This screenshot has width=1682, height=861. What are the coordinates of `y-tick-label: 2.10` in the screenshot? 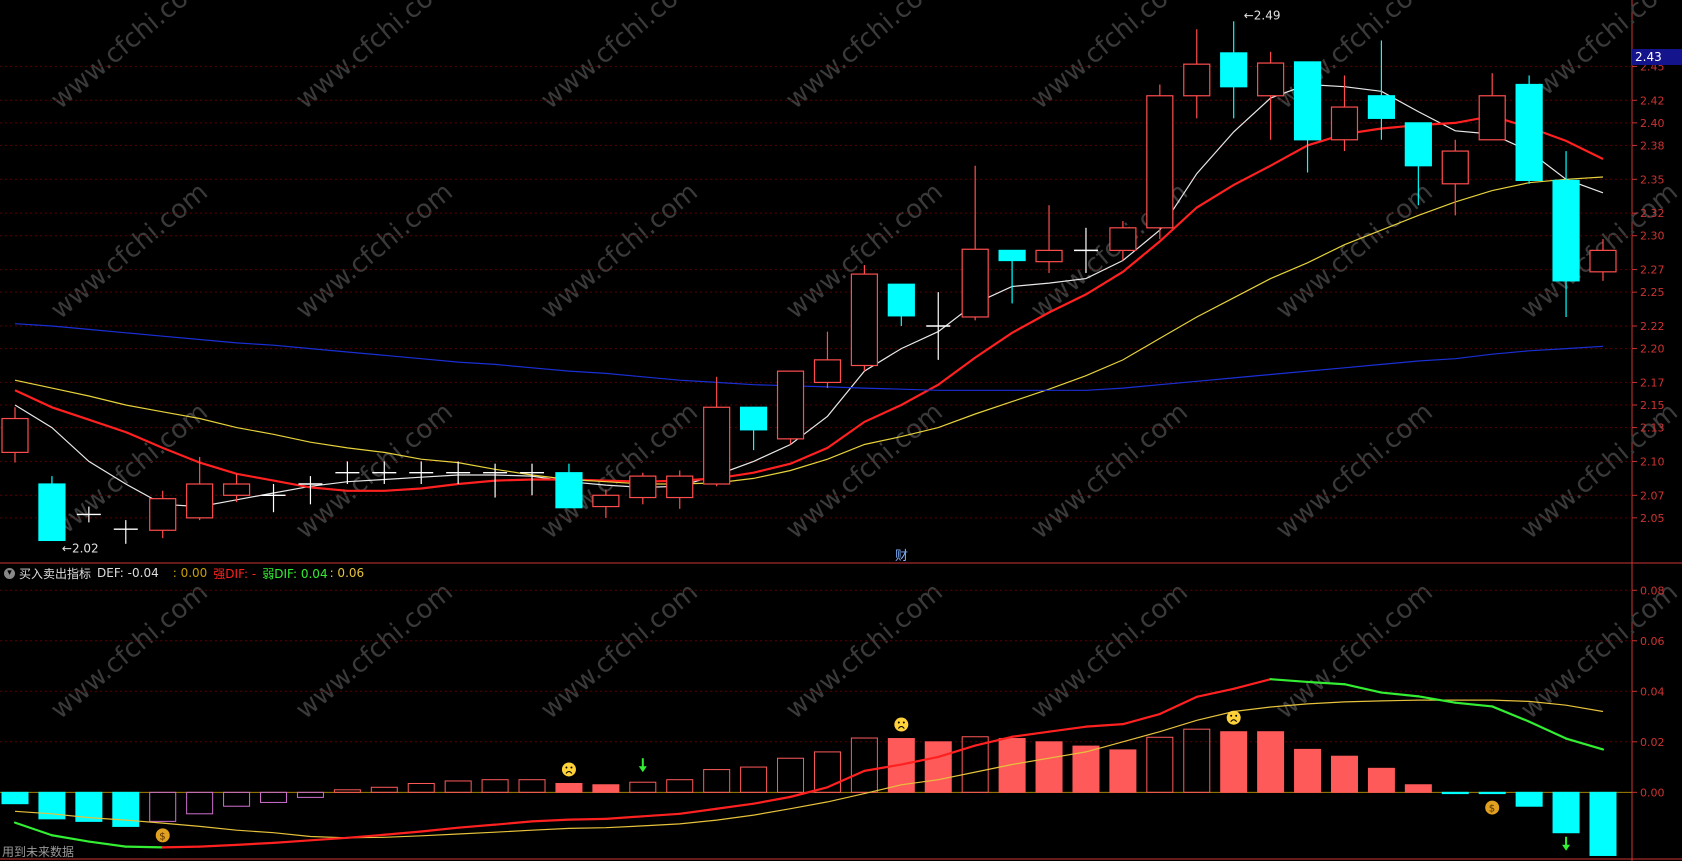 It's located at (1652, 461).